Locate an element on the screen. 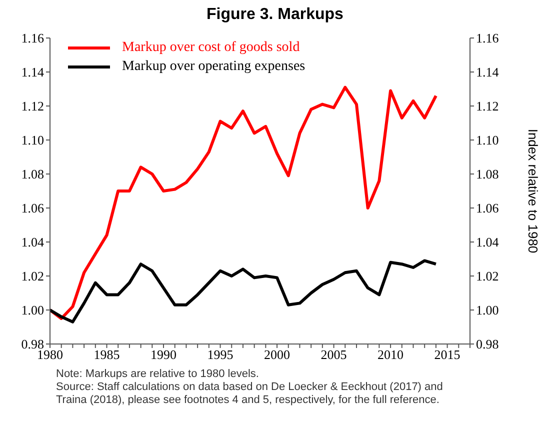 This screenshot has width=550, height=433. y2-tick-label: 1.06 is located at coordinates (488, 208).